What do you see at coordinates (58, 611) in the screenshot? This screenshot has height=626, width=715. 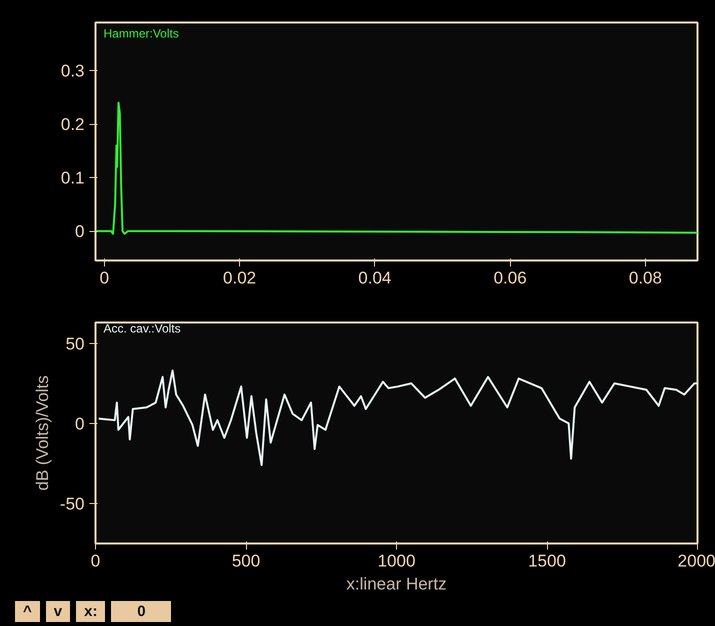 I see `text: v` at bounding box center [58, 611].